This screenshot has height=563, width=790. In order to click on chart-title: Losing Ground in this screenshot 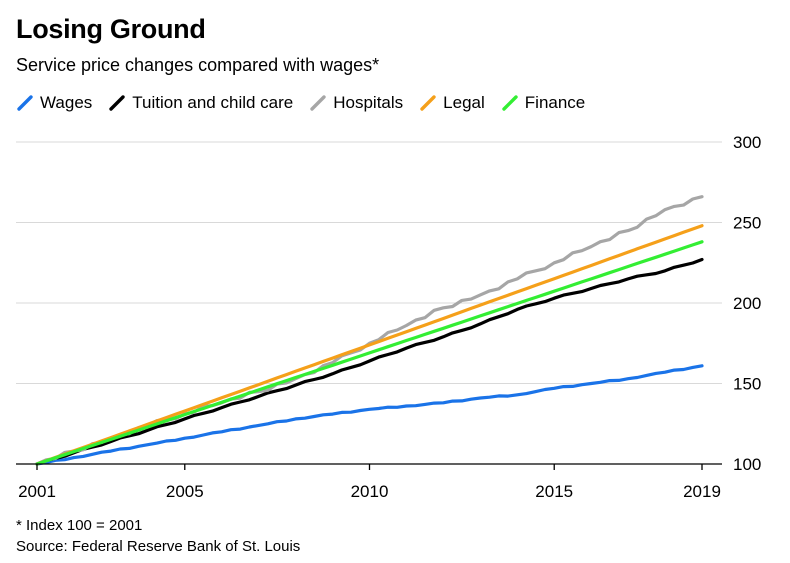, I will do `click(111, 29)`.